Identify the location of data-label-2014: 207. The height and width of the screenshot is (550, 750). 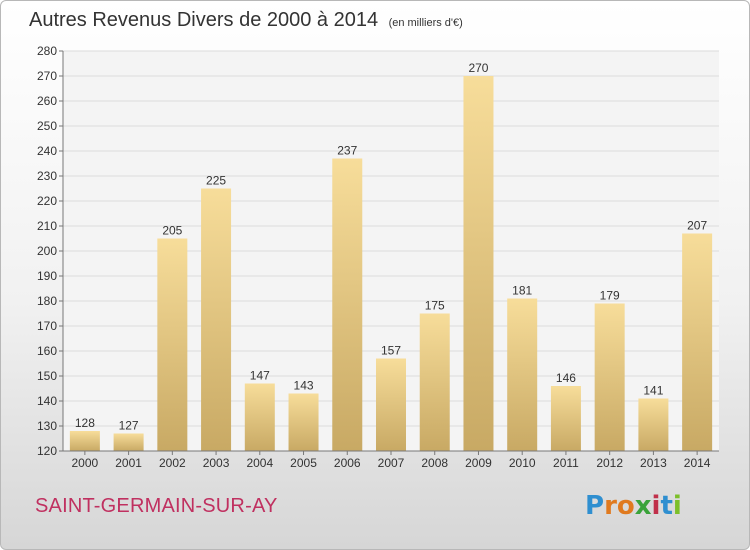
(697, 226).